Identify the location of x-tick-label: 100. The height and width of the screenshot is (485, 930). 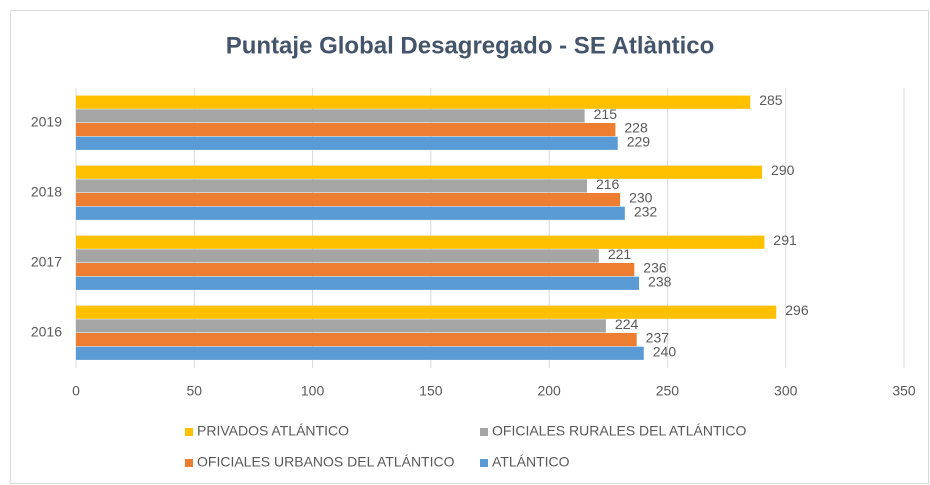
(313, 391).